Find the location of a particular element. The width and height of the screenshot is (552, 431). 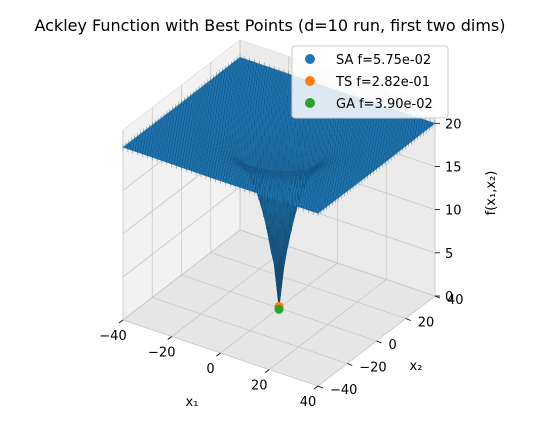

y-axis-label: x₂ is located at coordinates (416, 366).